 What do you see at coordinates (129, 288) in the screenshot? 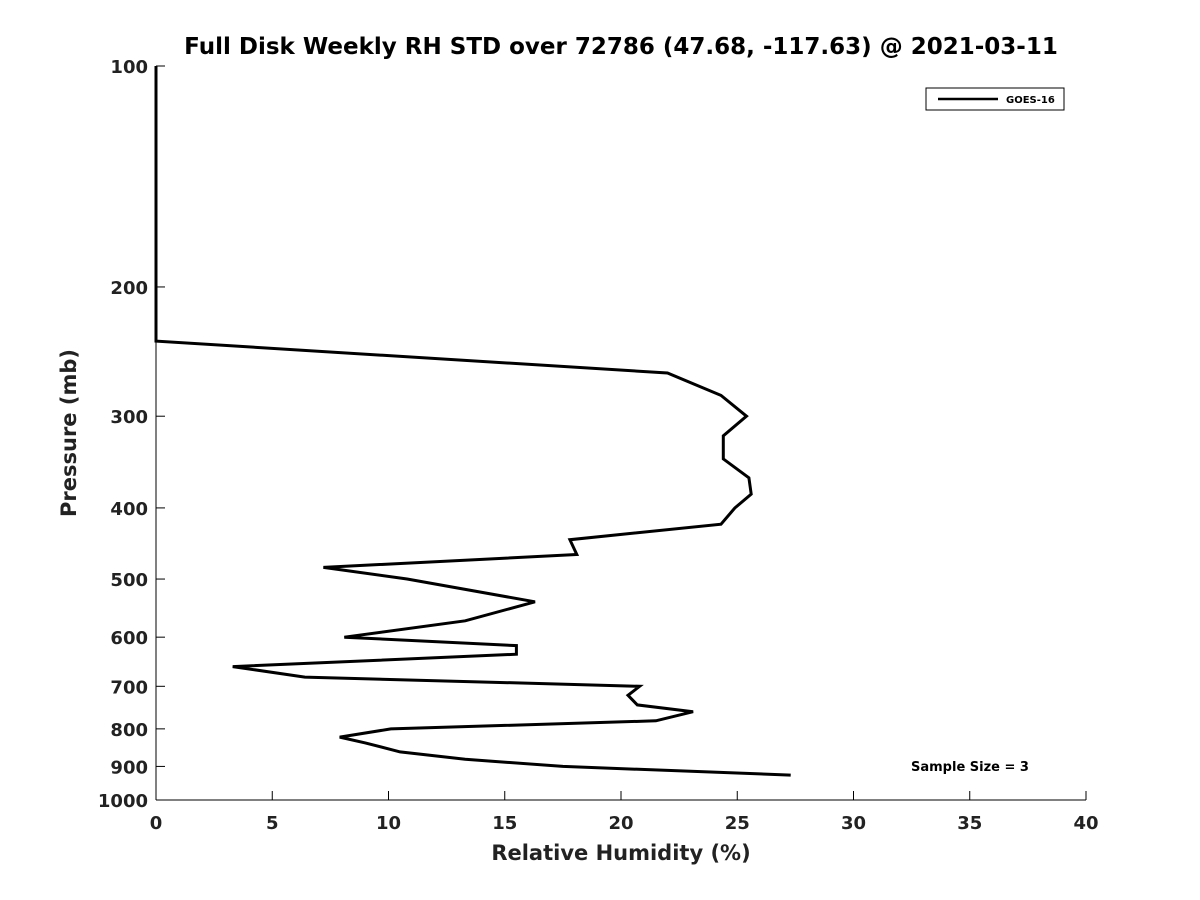
I see `y-tick-label: 200` at bounding box center [129, 288].